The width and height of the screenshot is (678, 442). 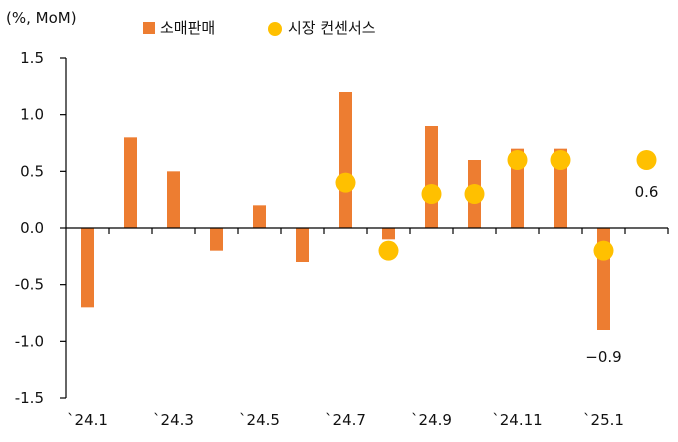 I want to click on x-tick-label: `25.1, so click(x=603, y=420).